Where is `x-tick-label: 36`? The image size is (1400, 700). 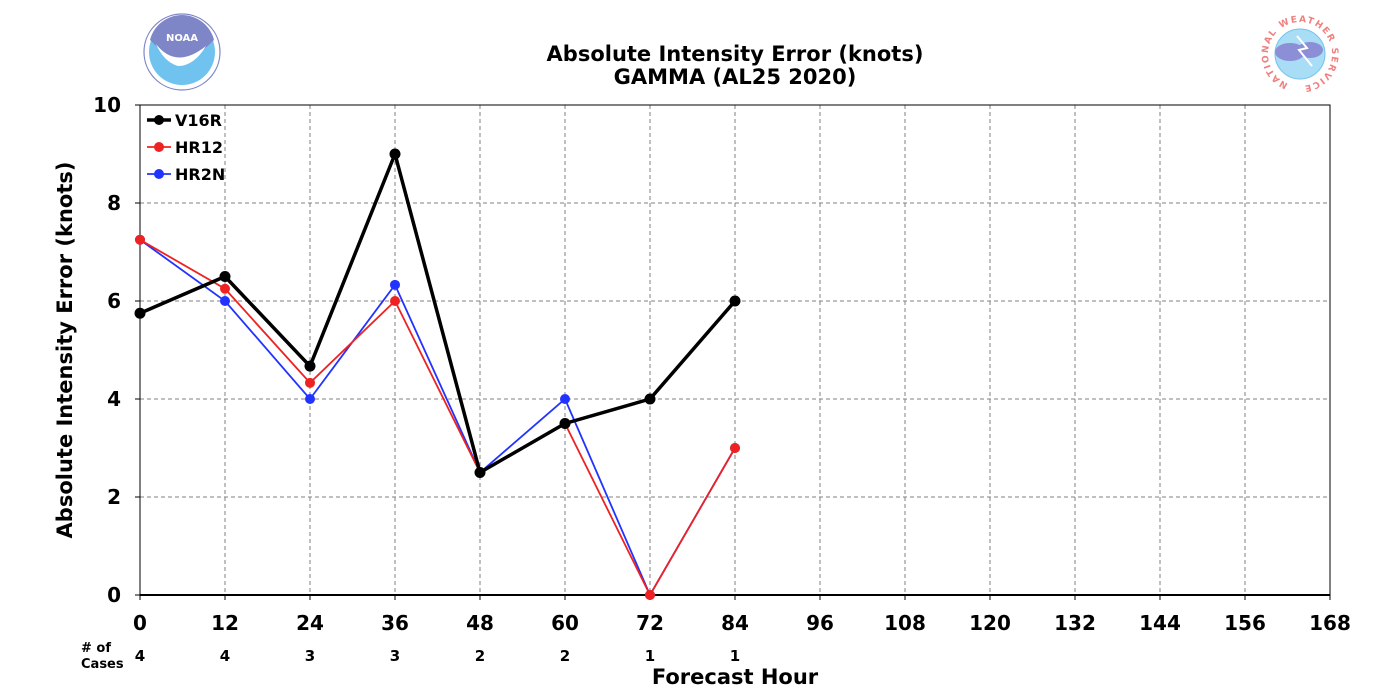 x-tick-label: 36 is located at coordinates (395, 623).